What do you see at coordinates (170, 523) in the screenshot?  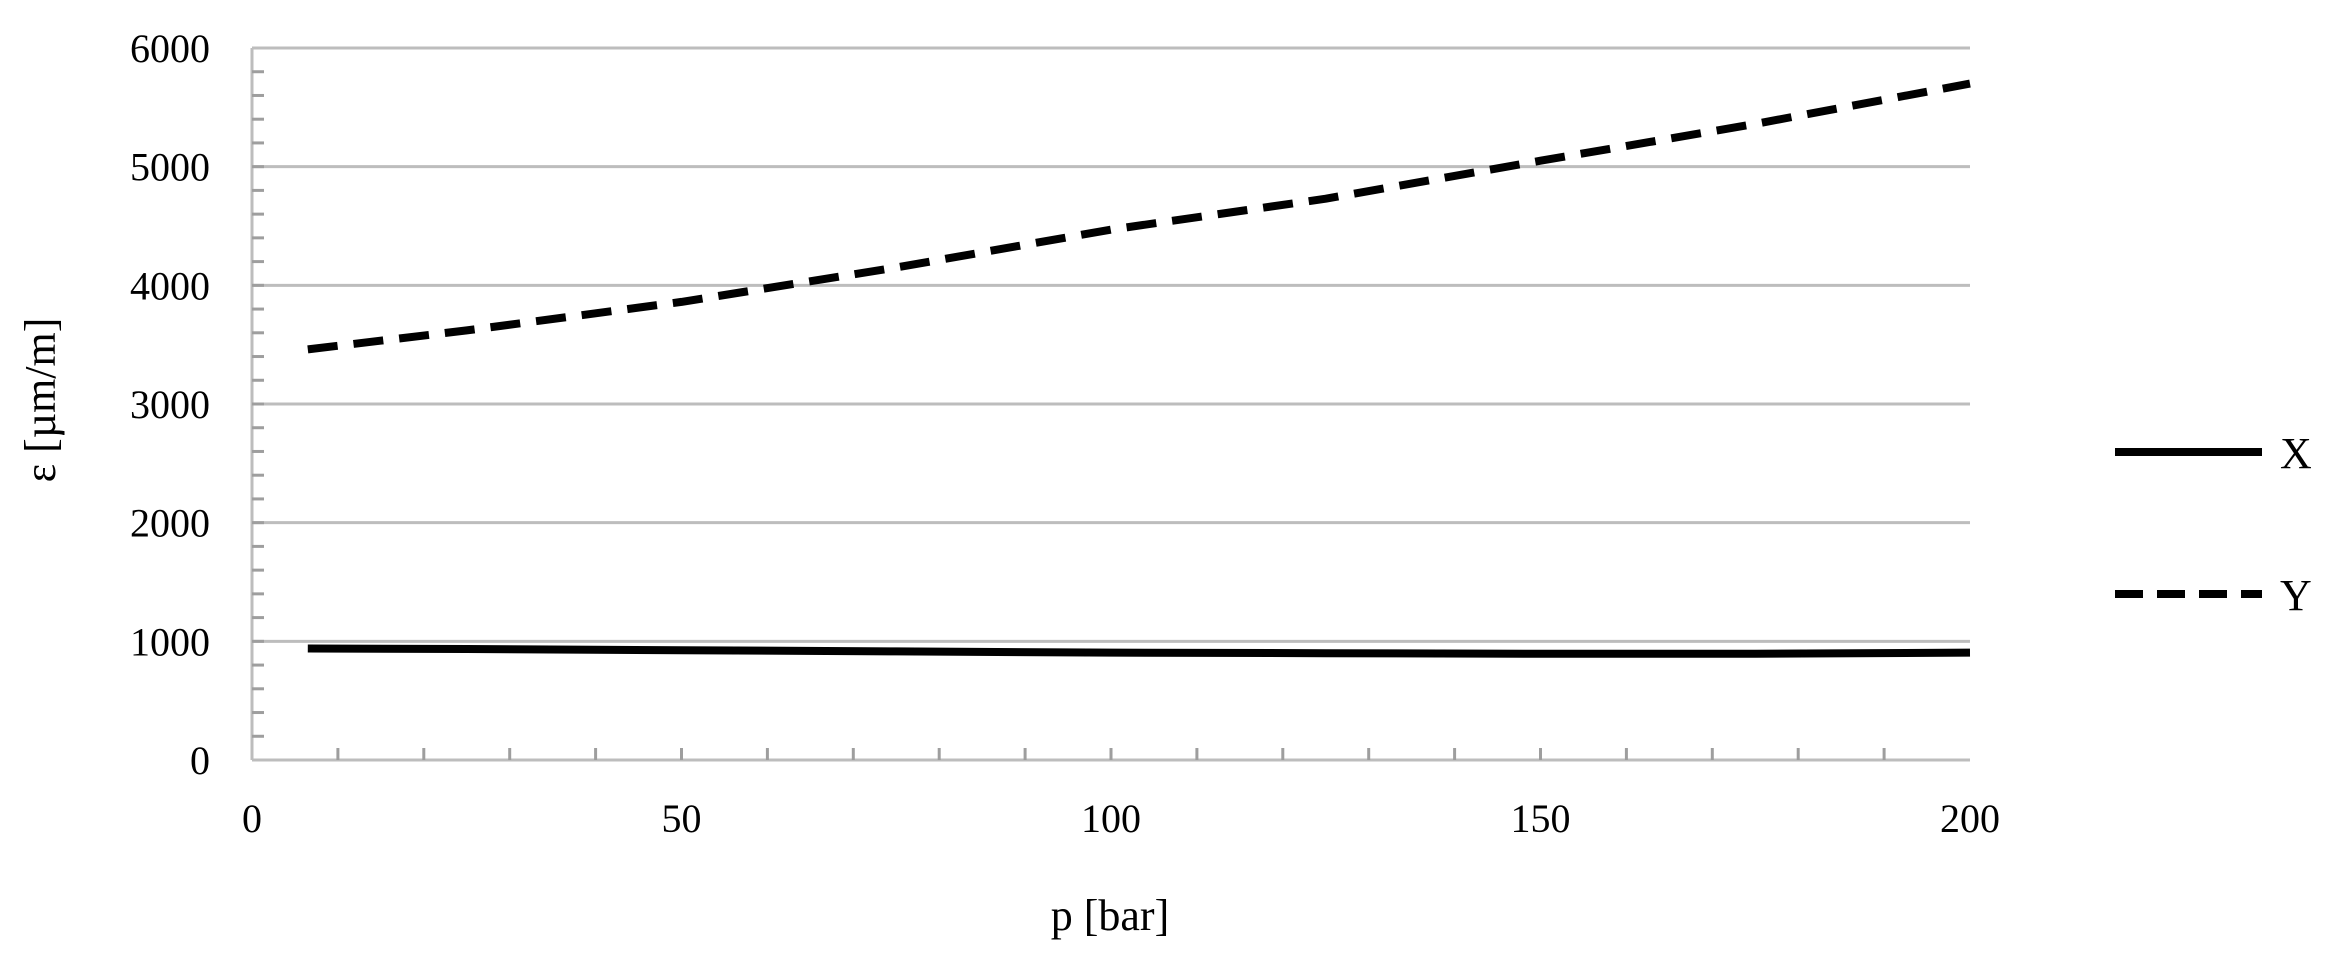 I see `y-tick-label-2000: 2000` at bounding box center [170, 523].